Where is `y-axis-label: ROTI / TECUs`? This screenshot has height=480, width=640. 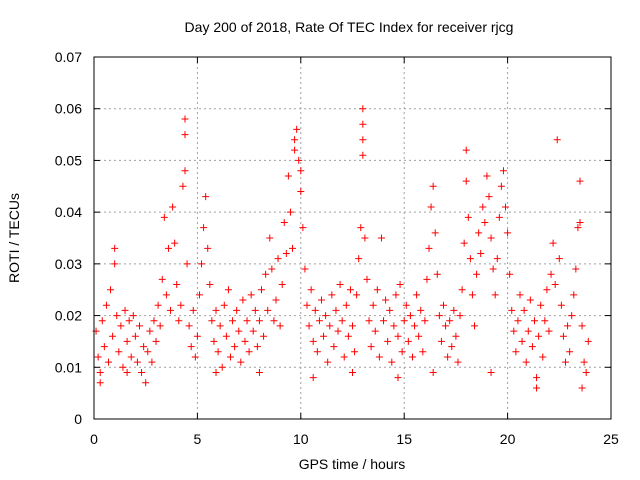
y-axis-label: ROTI / TECUs is located at coordinates (14, 238).